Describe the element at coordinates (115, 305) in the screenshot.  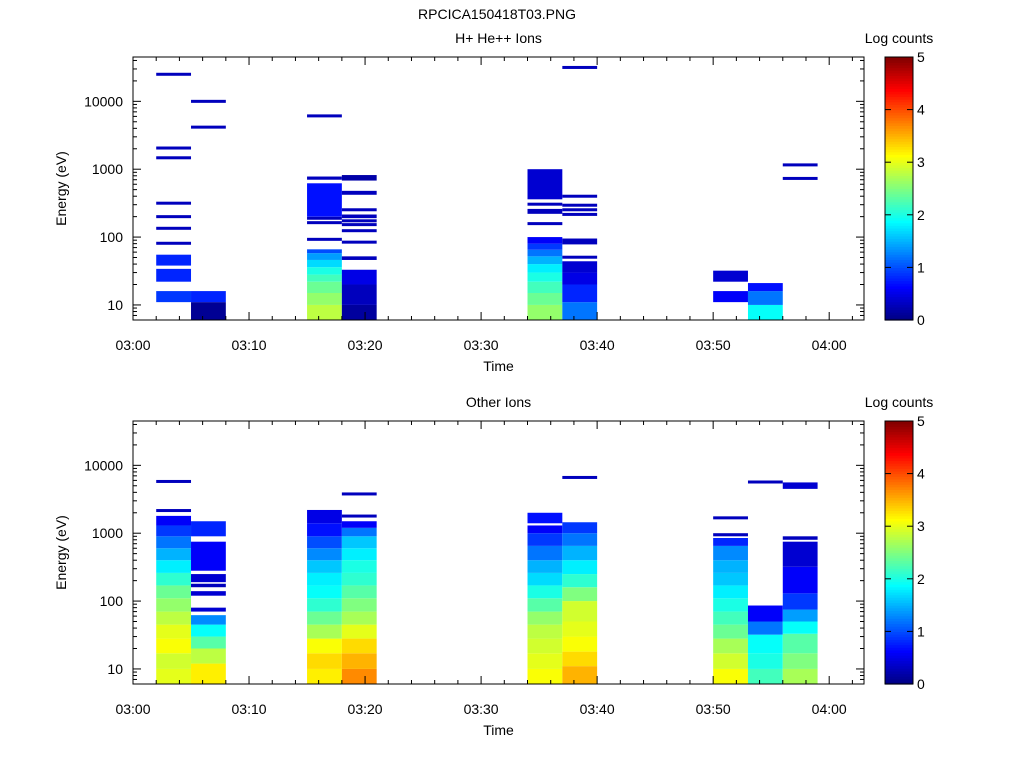
I see `y-tick-label: 10` at that location.